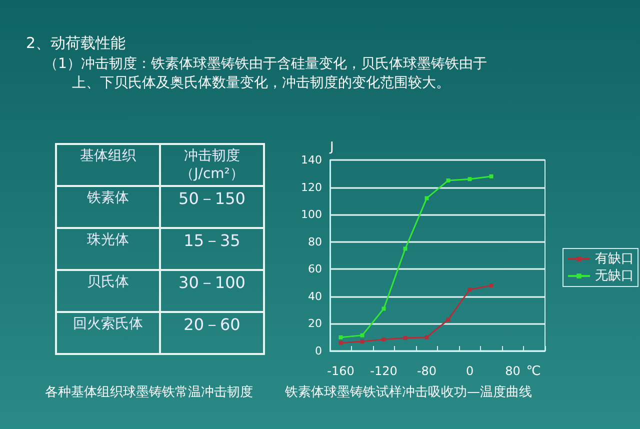 The width and height of the screenshot is (640, 429). What do you see at coordinates (108, 240) in the screenshot?
I see `category-label: 珠光体` at bounding box center [108, 240].